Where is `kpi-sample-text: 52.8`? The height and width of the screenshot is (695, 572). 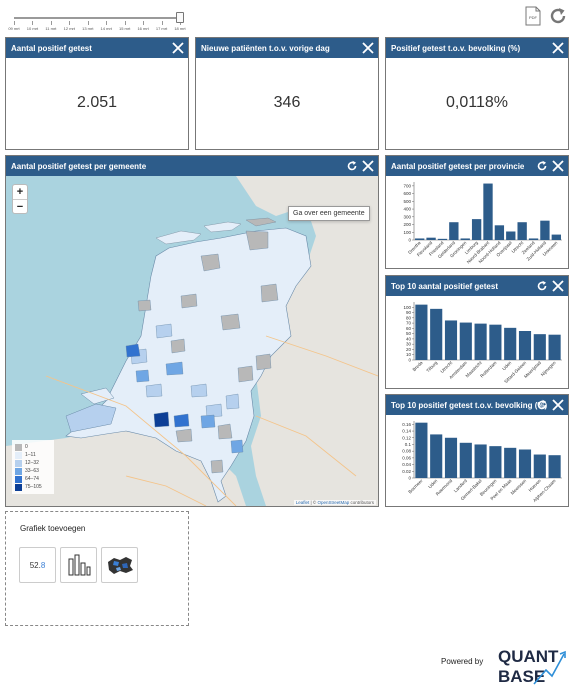 kpi-sample-text: 52.8 is located at coordinates (38, 565).